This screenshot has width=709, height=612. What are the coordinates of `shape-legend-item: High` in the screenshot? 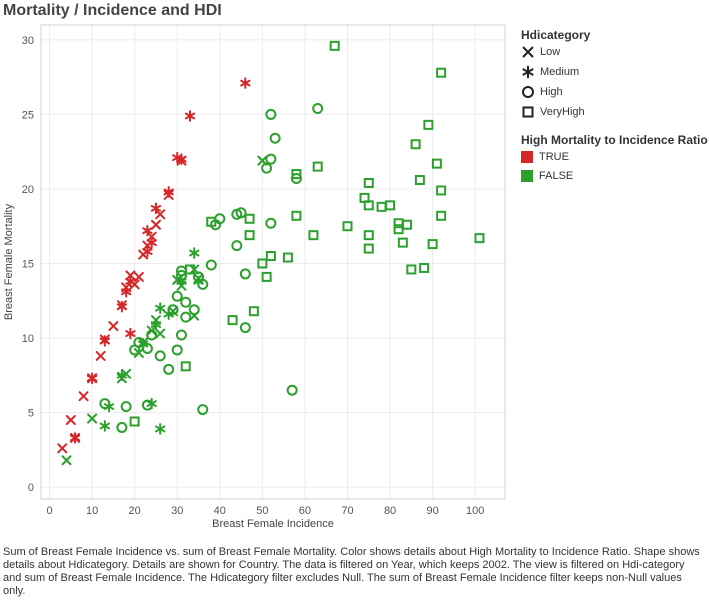 It's located at (542, 92).